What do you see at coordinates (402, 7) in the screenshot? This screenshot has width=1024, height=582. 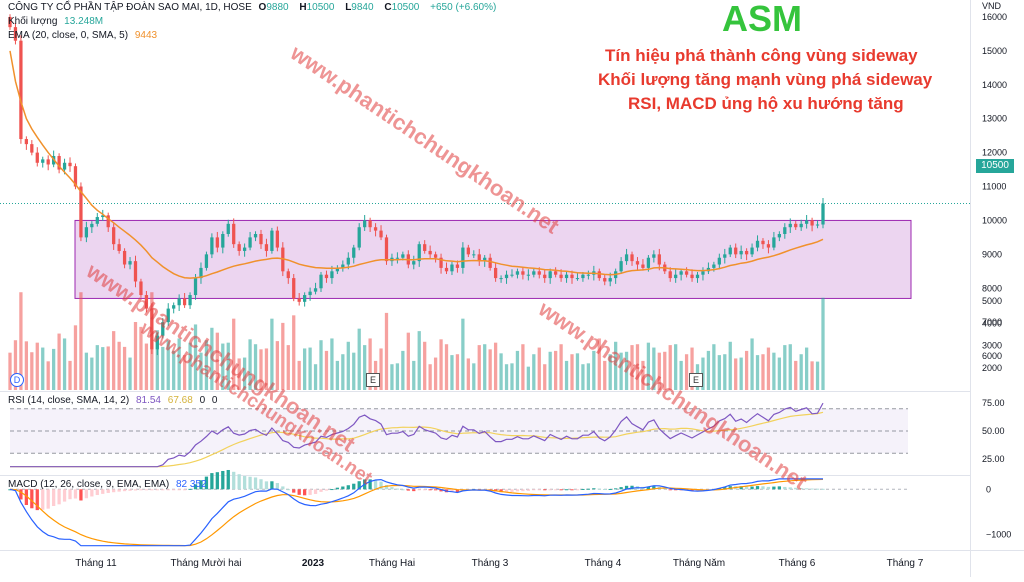 I see `close-value: C10500` at bounding box center [402, 7].